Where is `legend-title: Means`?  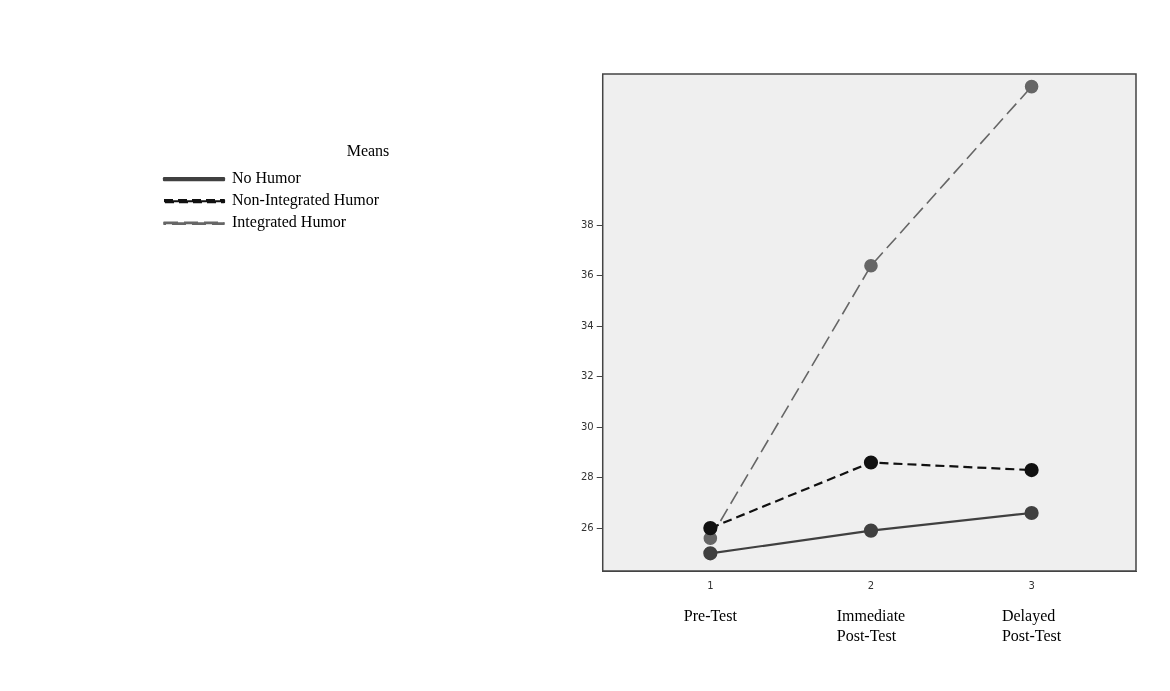
legend-title: Means is located at coordinates (368, 151).